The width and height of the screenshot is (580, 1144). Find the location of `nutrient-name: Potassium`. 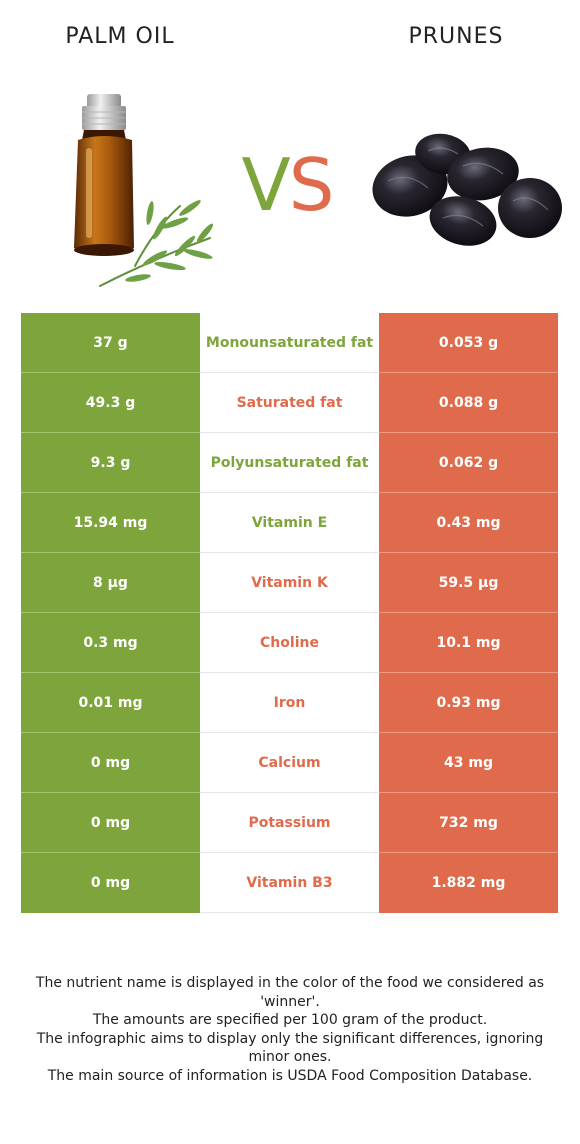

nutrient-name: Potassium is located at coordinates (289, 823).